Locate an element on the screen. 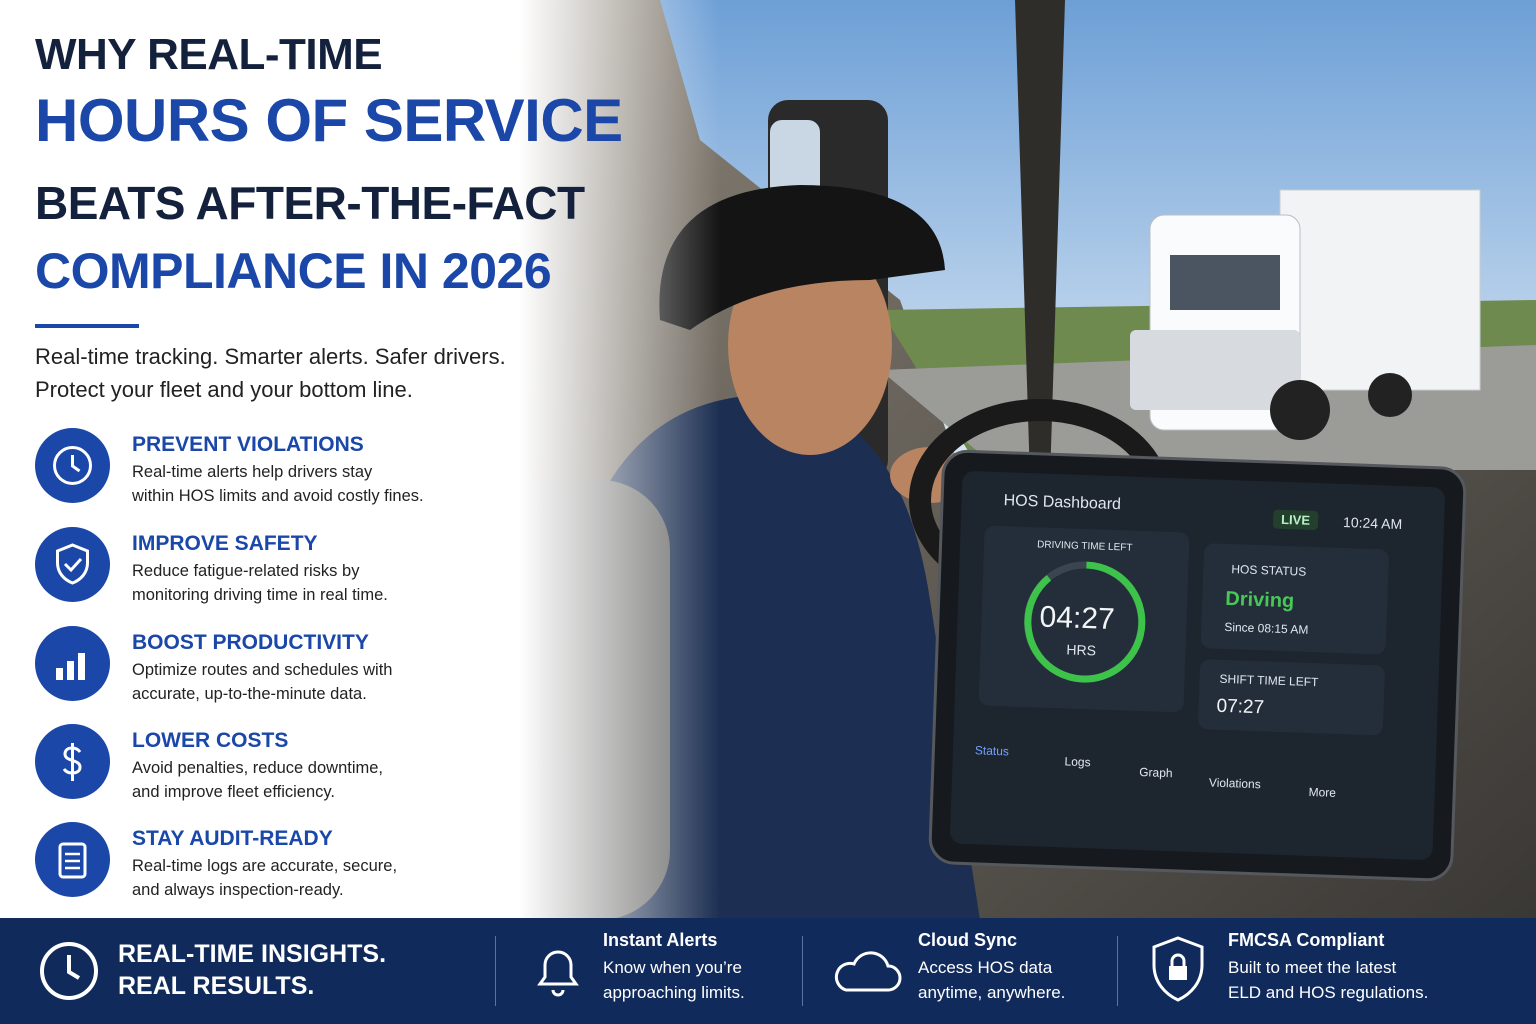 The width and height of the screenshot is (1536, 1024). nav-item: More is located at coordinates (1322, 792).